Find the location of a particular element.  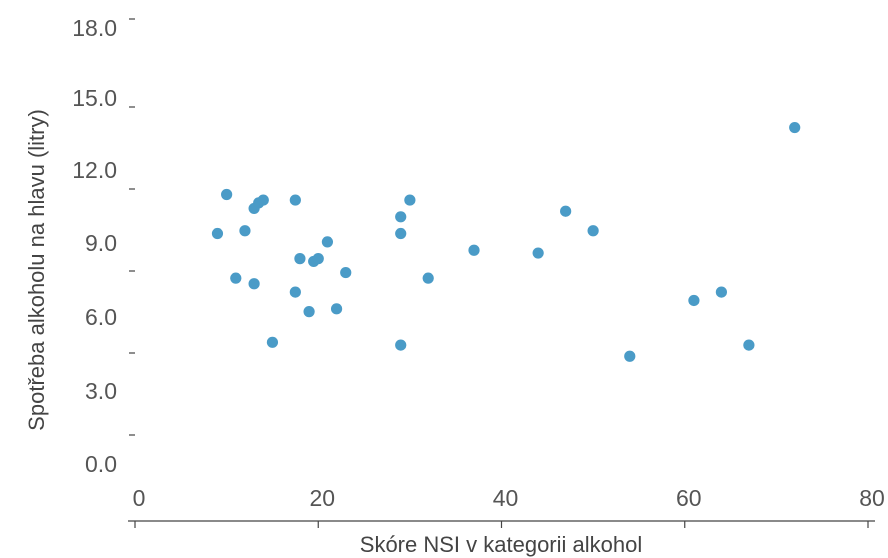

y-tick-label: 12.0 is located at coordinates (94, 170).